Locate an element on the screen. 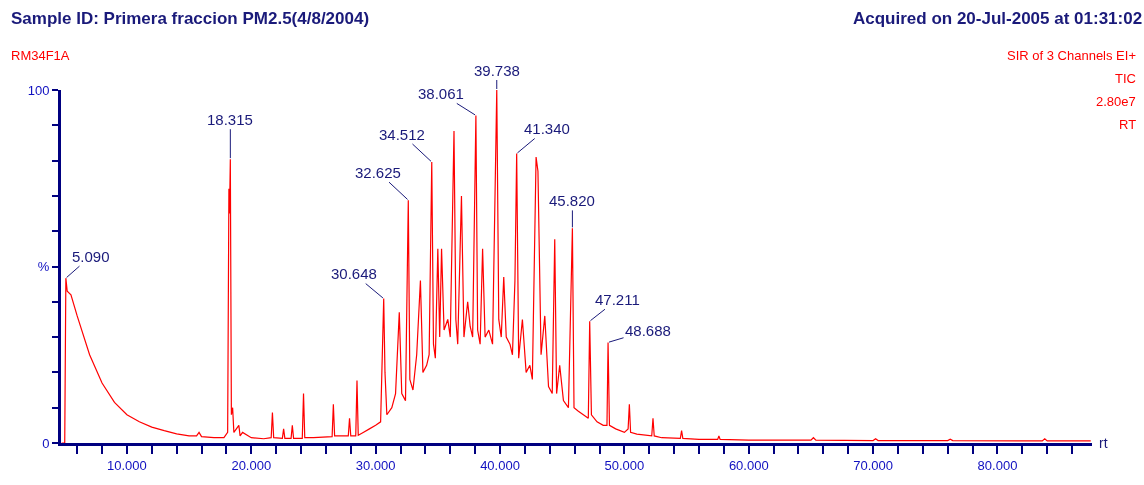 Image resolution: width=1144 pixels, height=485 pixels. annotation: 48.688 is located at coordinates (648, 330).